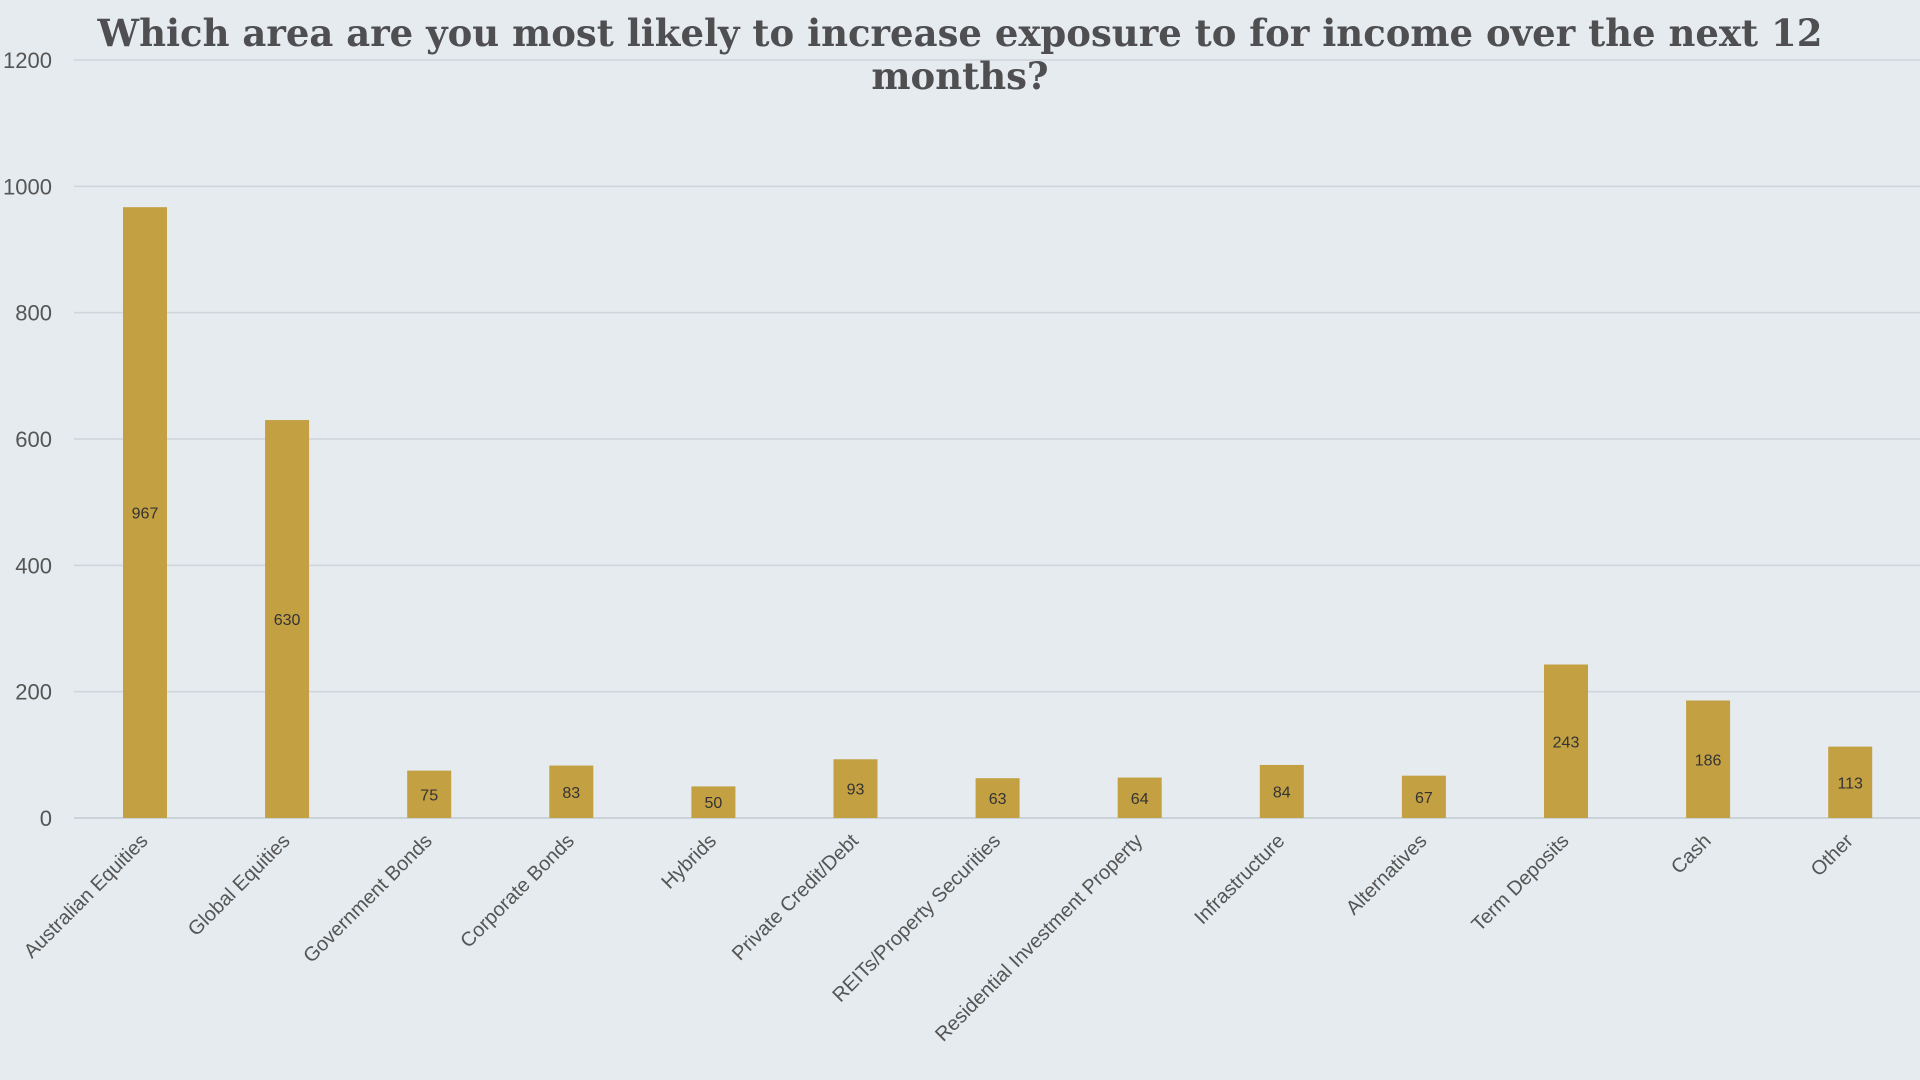 Image resolution: width=1920 pixels, height=1080 pixels. I want to click on bar-value-label: 64, so click(1140, 799).